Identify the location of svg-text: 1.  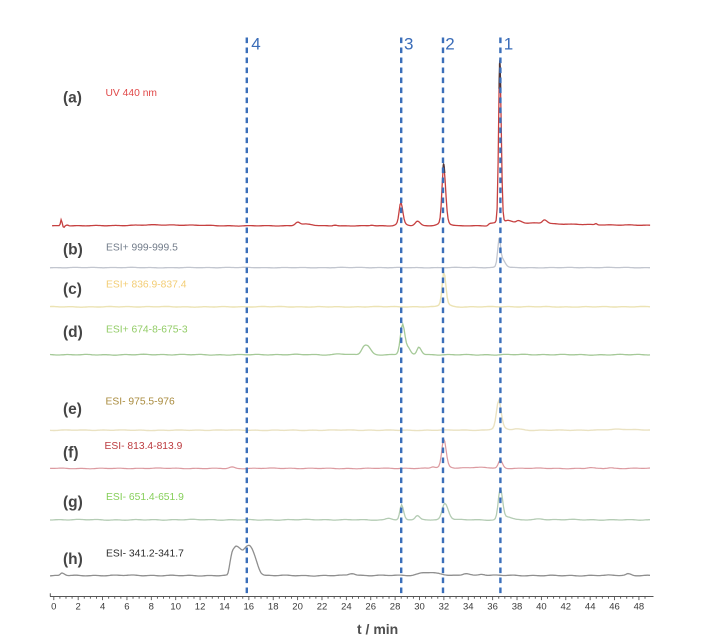
(508, 44).